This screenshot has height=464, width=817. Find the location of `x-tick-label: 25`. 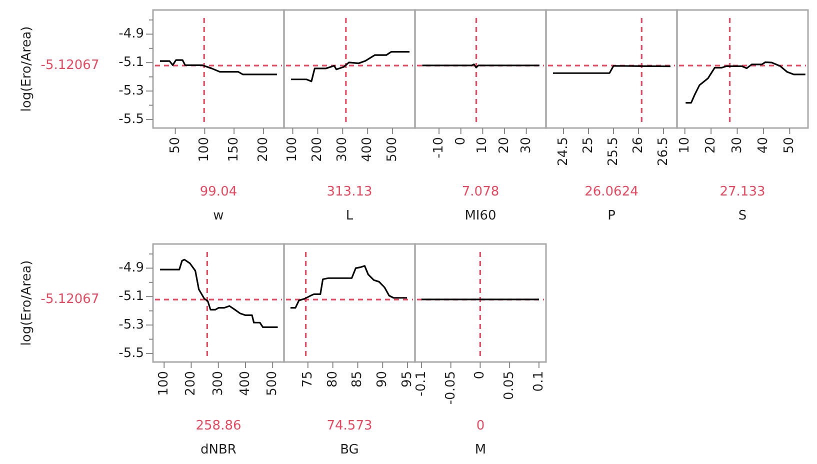

x-tick-label: 25 is located at coordinates (588, 145).